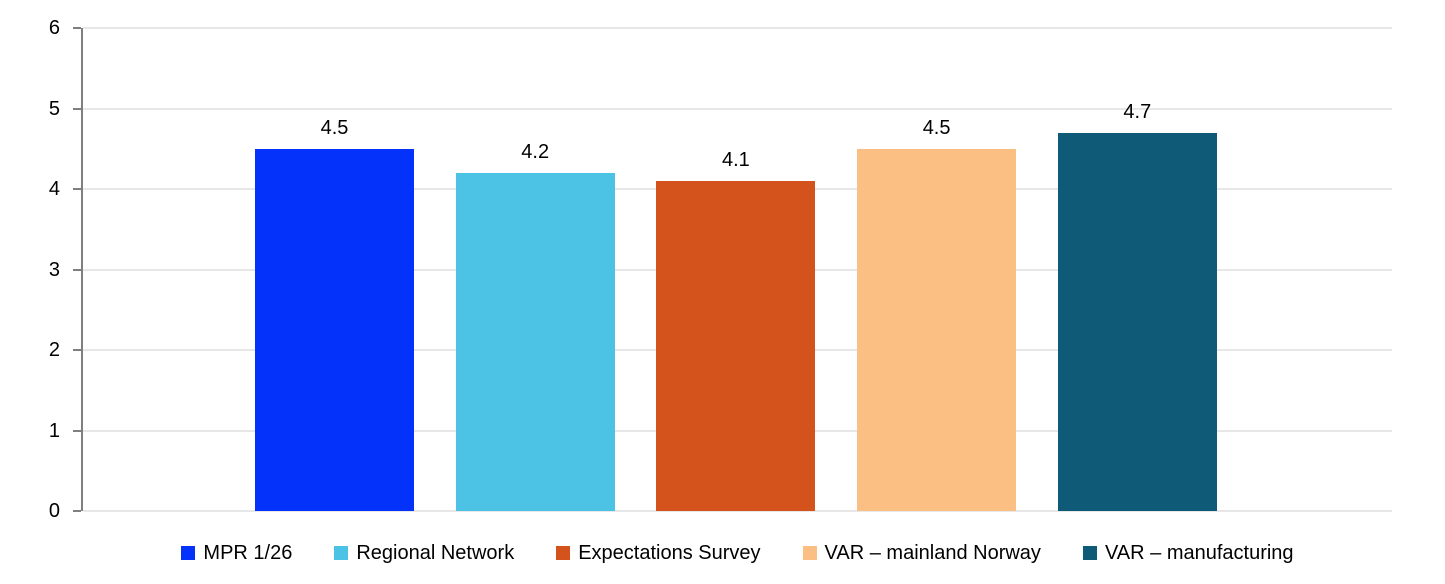 This screenshot has height=584, width=1445. Describe the element at coordinates (248, 553) in the screenshot. I see `legend-label: MPR 1/26` at that location.